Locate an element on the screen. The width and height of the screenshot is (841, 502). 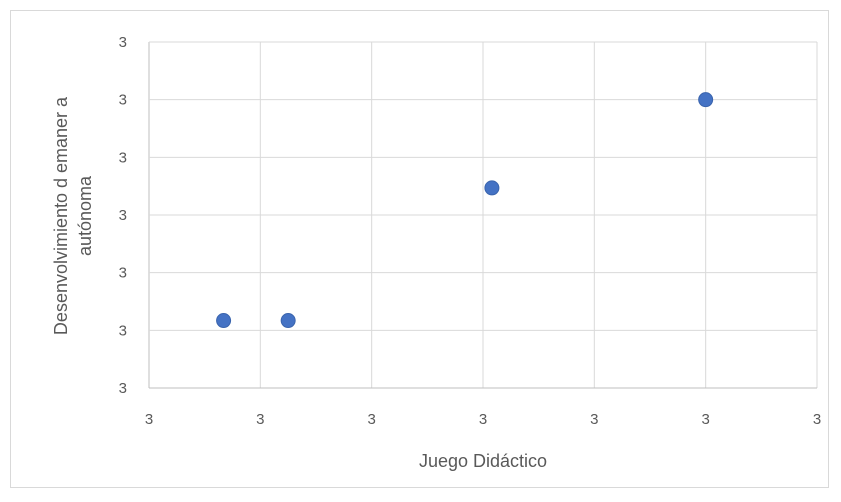
x-axis-title: Juego Didáctico is located at coordinates (483, 461).